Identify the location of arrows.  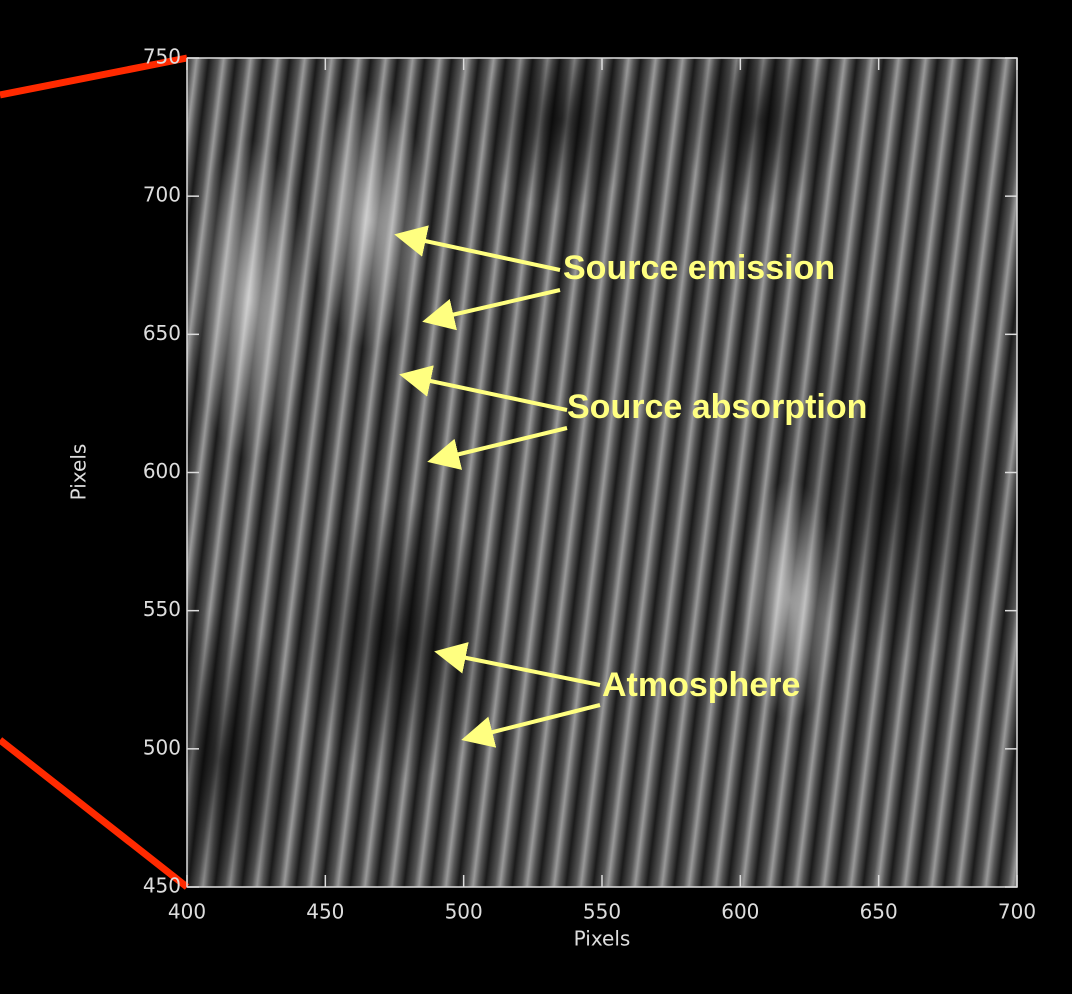
(497, 486).